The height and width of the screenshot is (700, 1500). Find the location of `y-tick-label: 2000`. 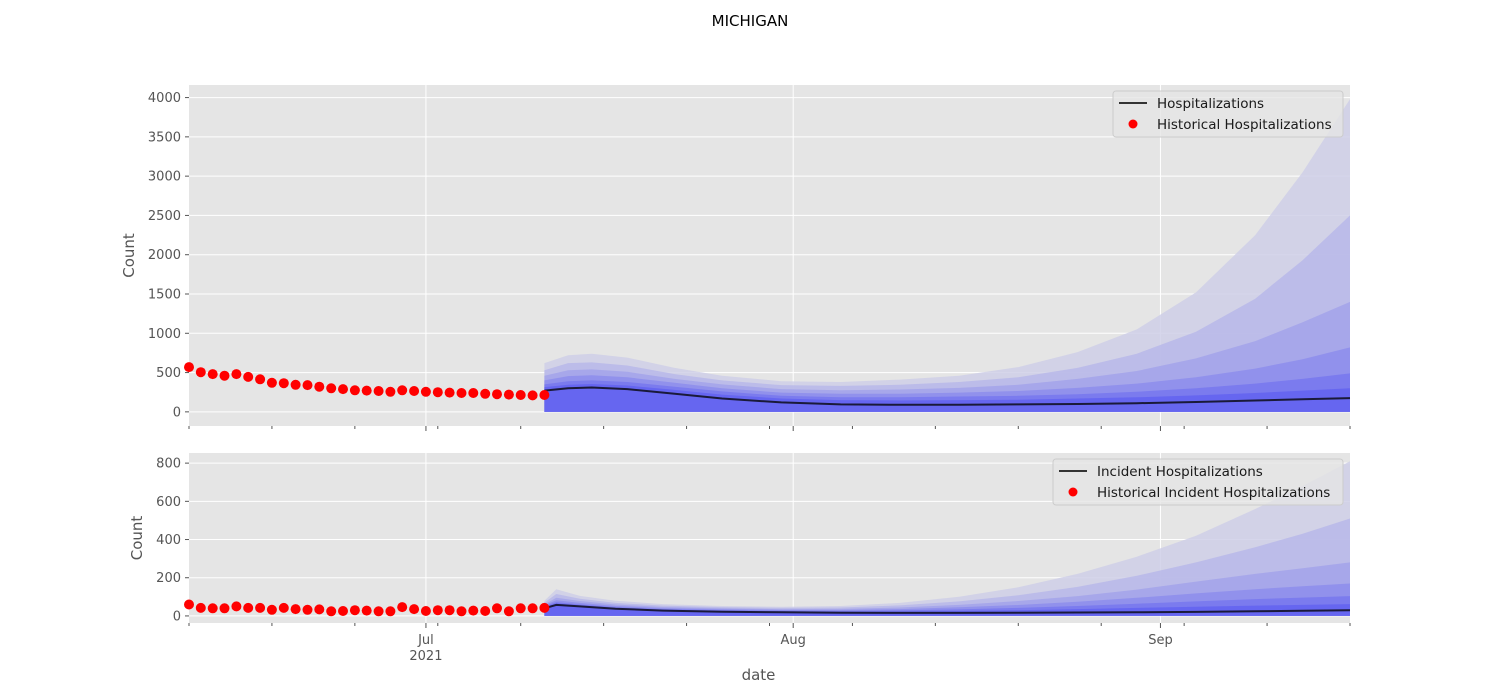

y-tick-label: 2000 is located at coordinates (164, 255).